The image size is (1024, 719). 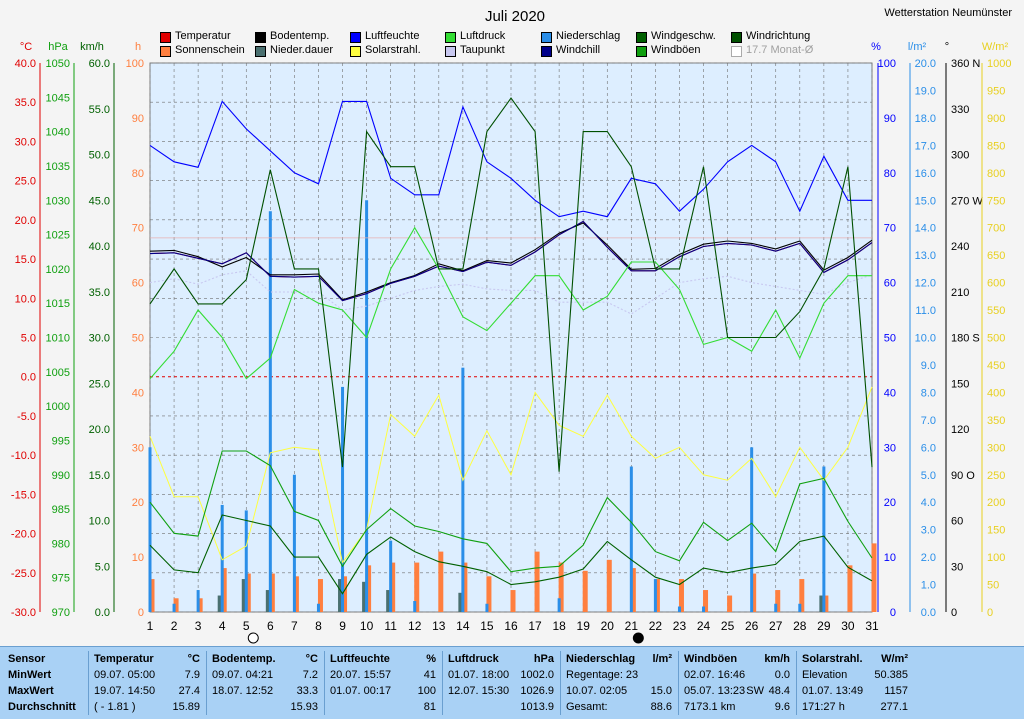 What do you see at coordinates (61, 544) in the screenshot?
I see `axis-tick-press: 980` at bounding box center [61, 544].